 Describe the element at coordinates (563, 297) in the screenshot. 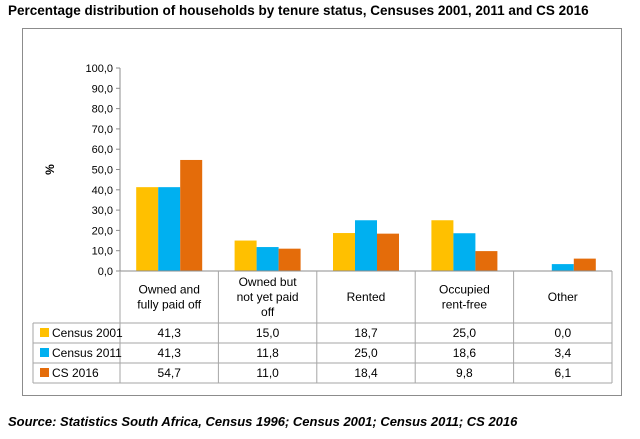

I see `category-label: Other` at that location.